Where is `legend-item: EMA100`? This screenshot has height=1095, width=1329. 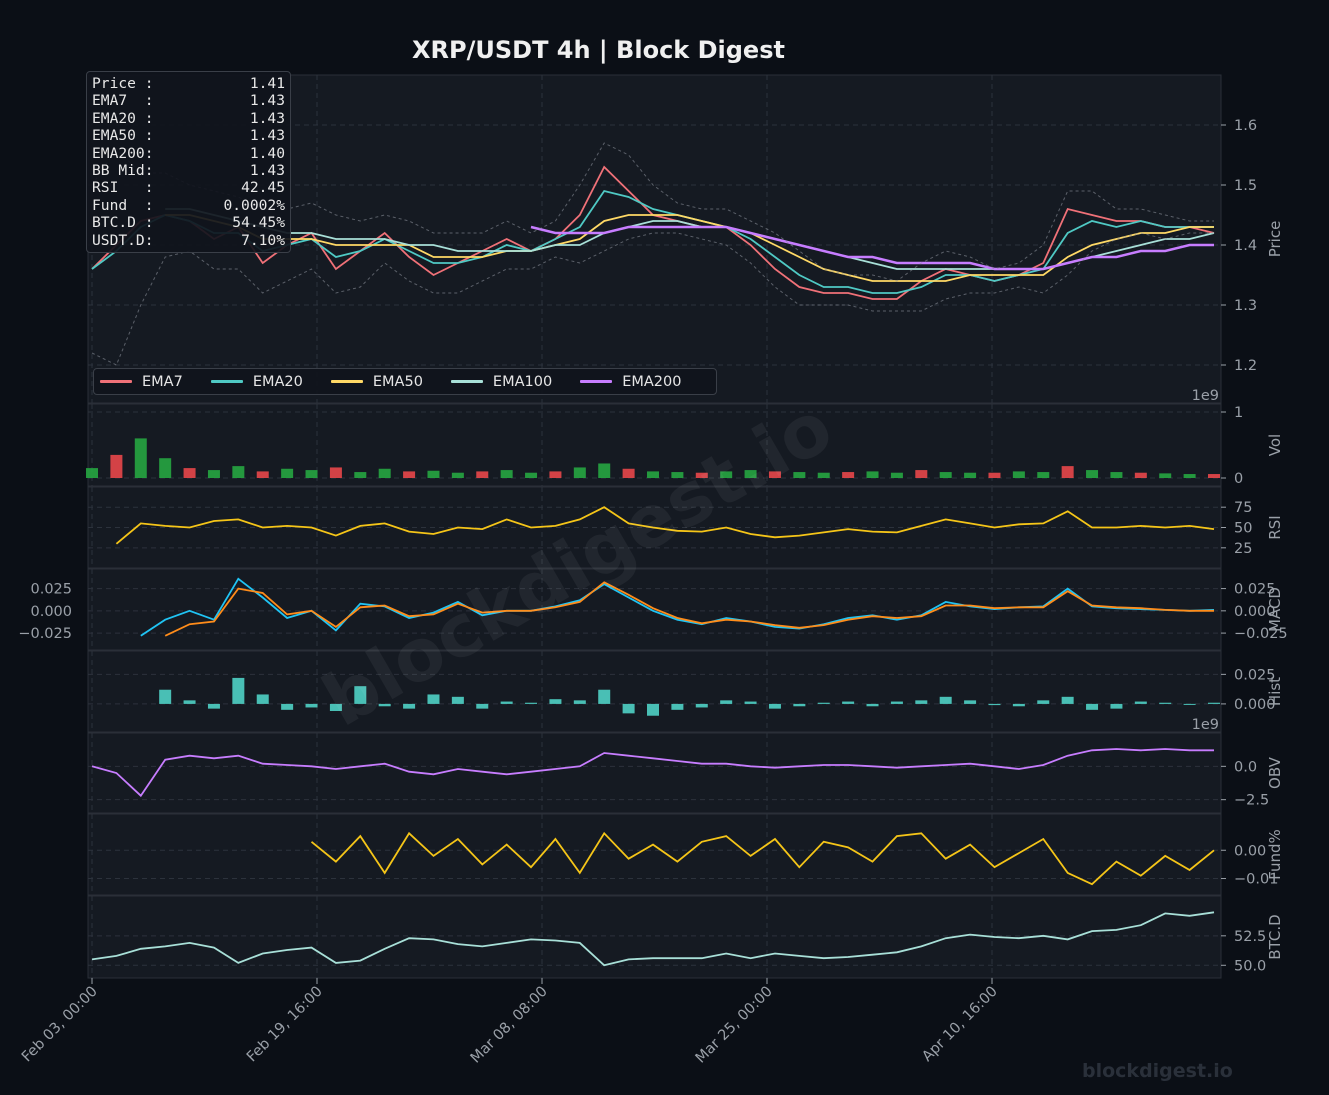 legend-item: EMA100 is located at coordinates (501, 381).